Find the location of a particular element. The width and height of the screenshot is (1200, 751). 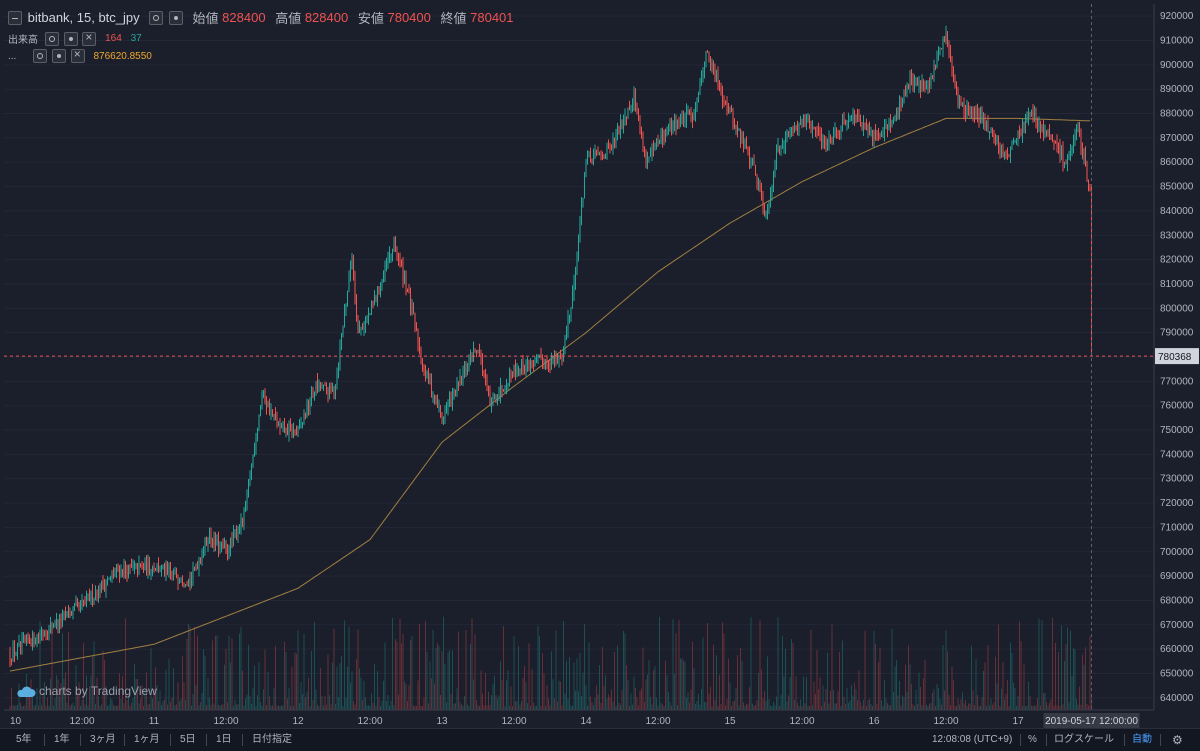

percent-toggle: % is located at coordinates (1032, 739).